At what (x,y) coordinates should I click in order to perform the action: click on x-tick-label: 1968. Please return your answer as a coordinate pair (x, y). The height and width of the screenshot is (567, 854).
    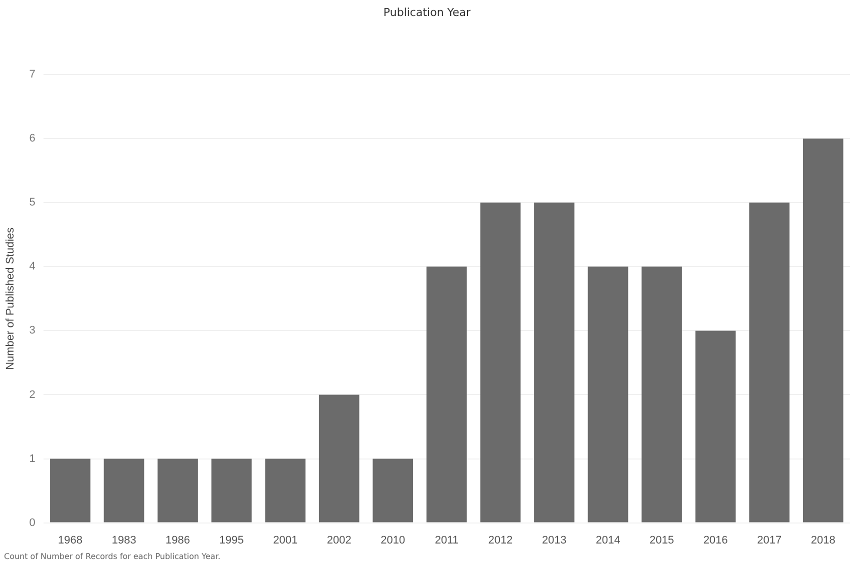
    Looking at the image, I should click on (70, 540).